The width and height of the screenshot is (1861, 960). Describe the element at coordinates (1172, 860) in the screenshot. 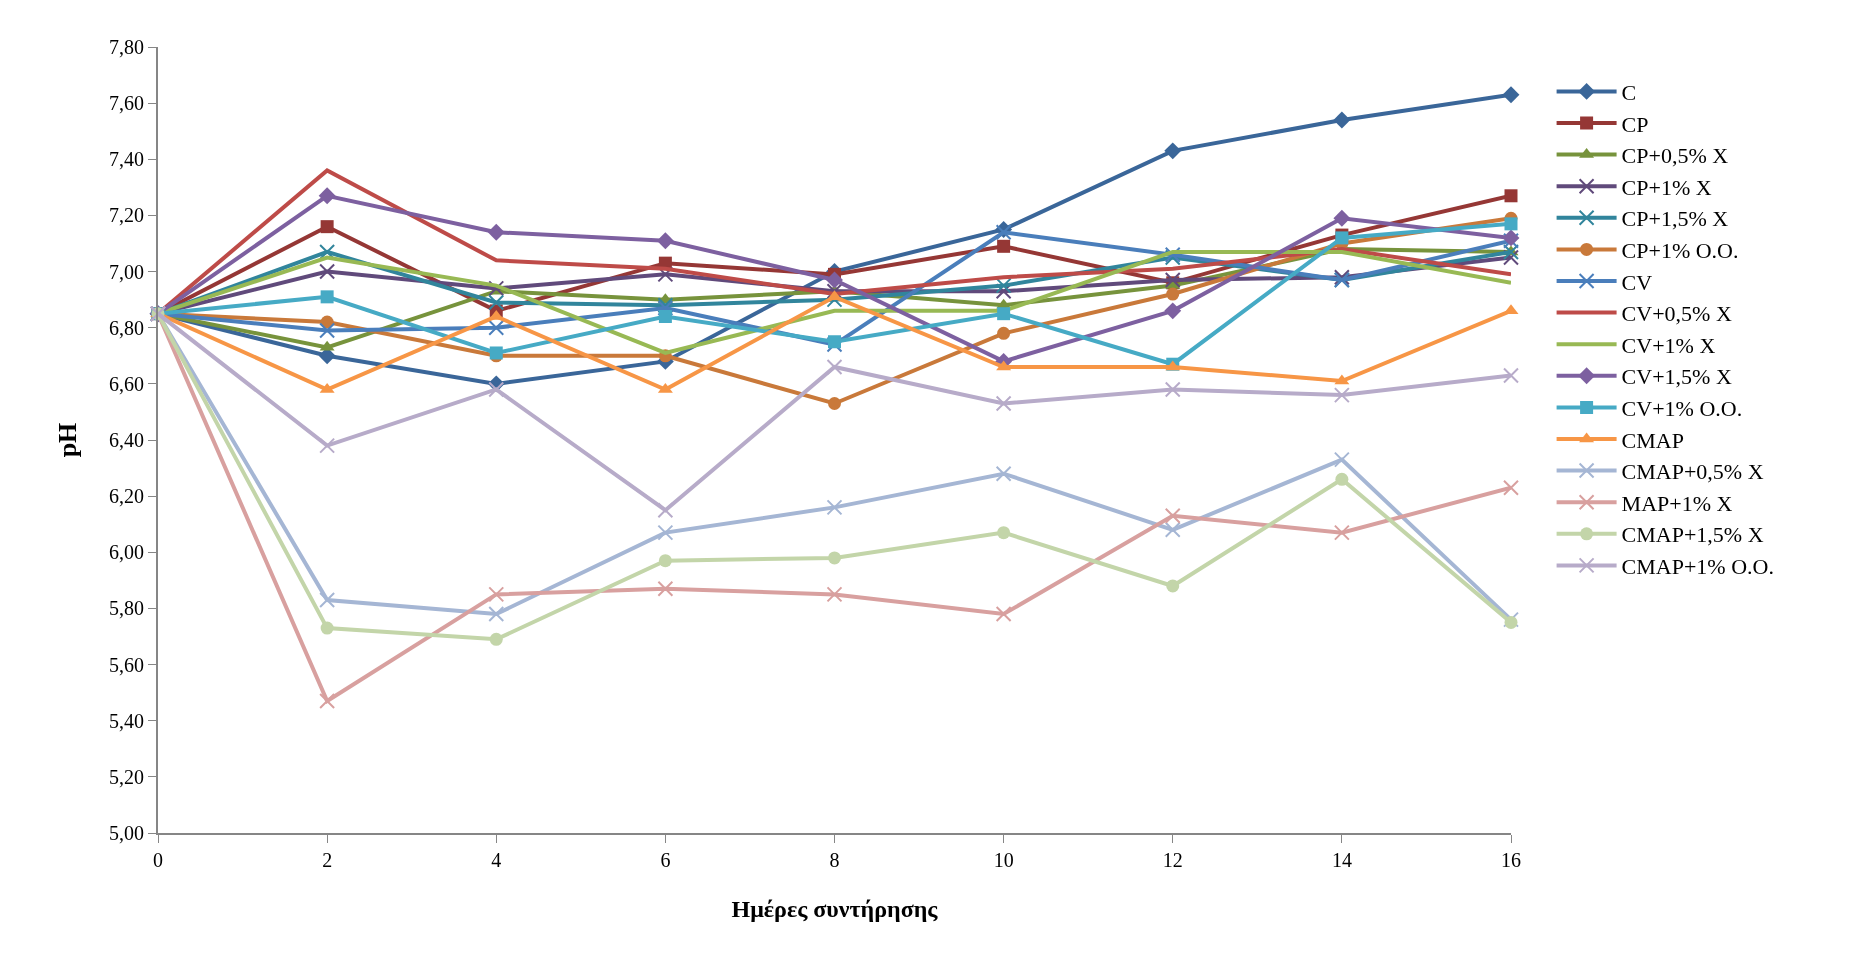

I see `x-tick-label: 12` at that location.